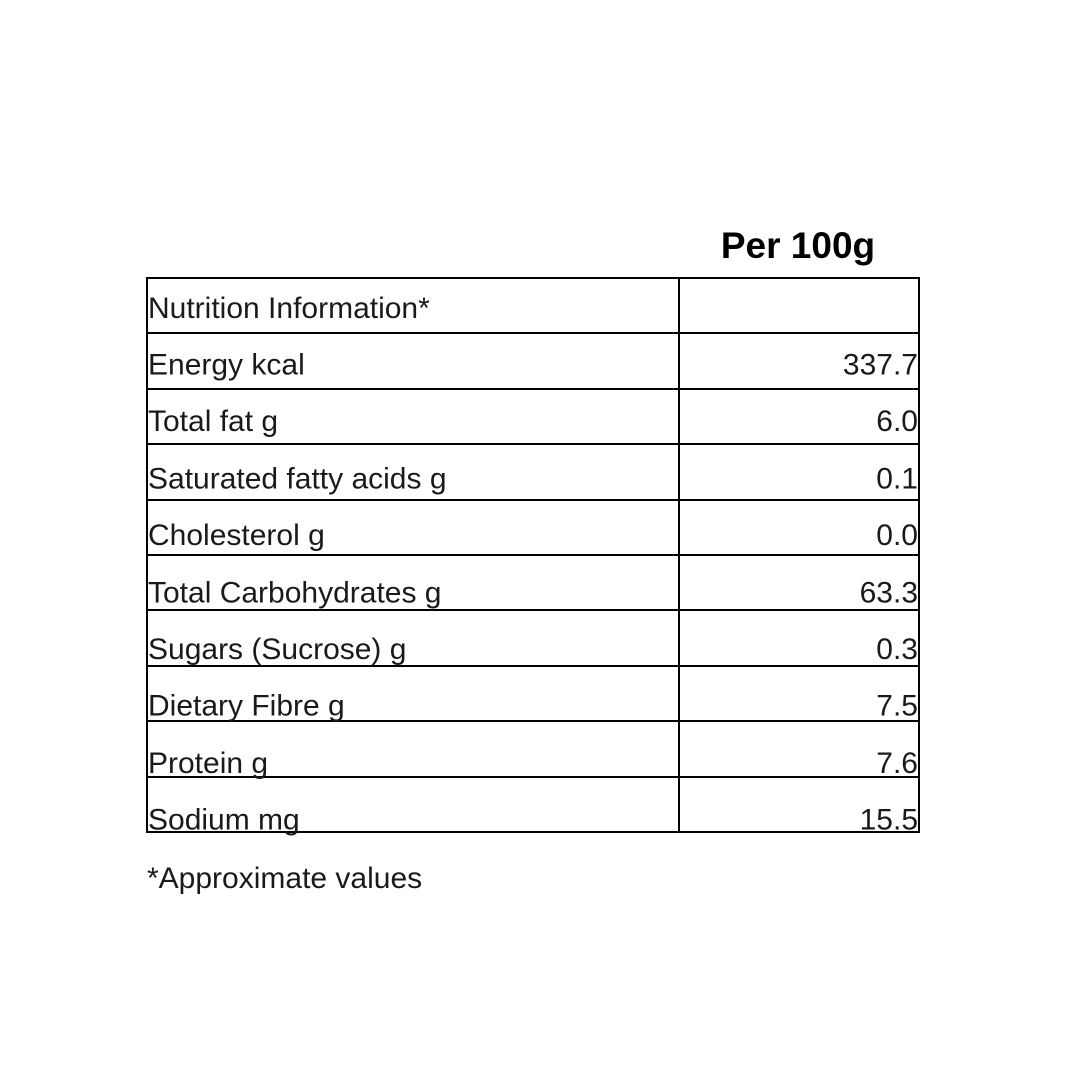 The height and width of the screenshot is (1080, 1080). Describe the element at coordinates (413, 693) in the screenshot. I see `row-label-cell: Dietary Fibre g` at that location.